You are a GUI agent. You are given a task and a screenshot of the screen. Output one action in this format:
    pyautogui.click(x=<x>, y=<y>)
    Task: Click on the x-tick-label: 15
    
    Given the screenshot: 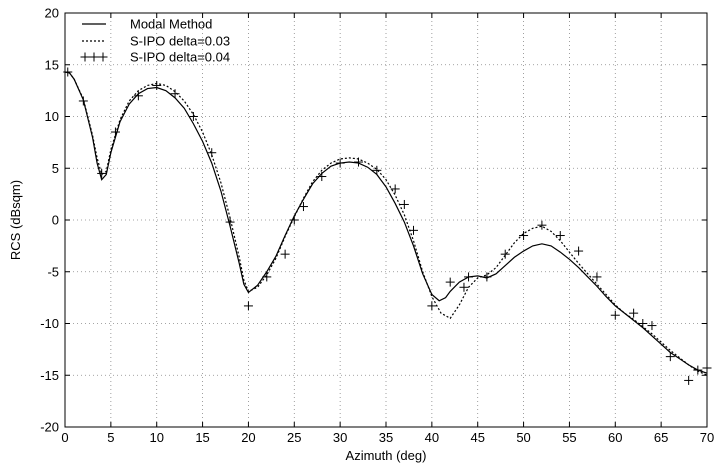 What is the action you would take?
    pyautogui.click(x=202, y=437)
    